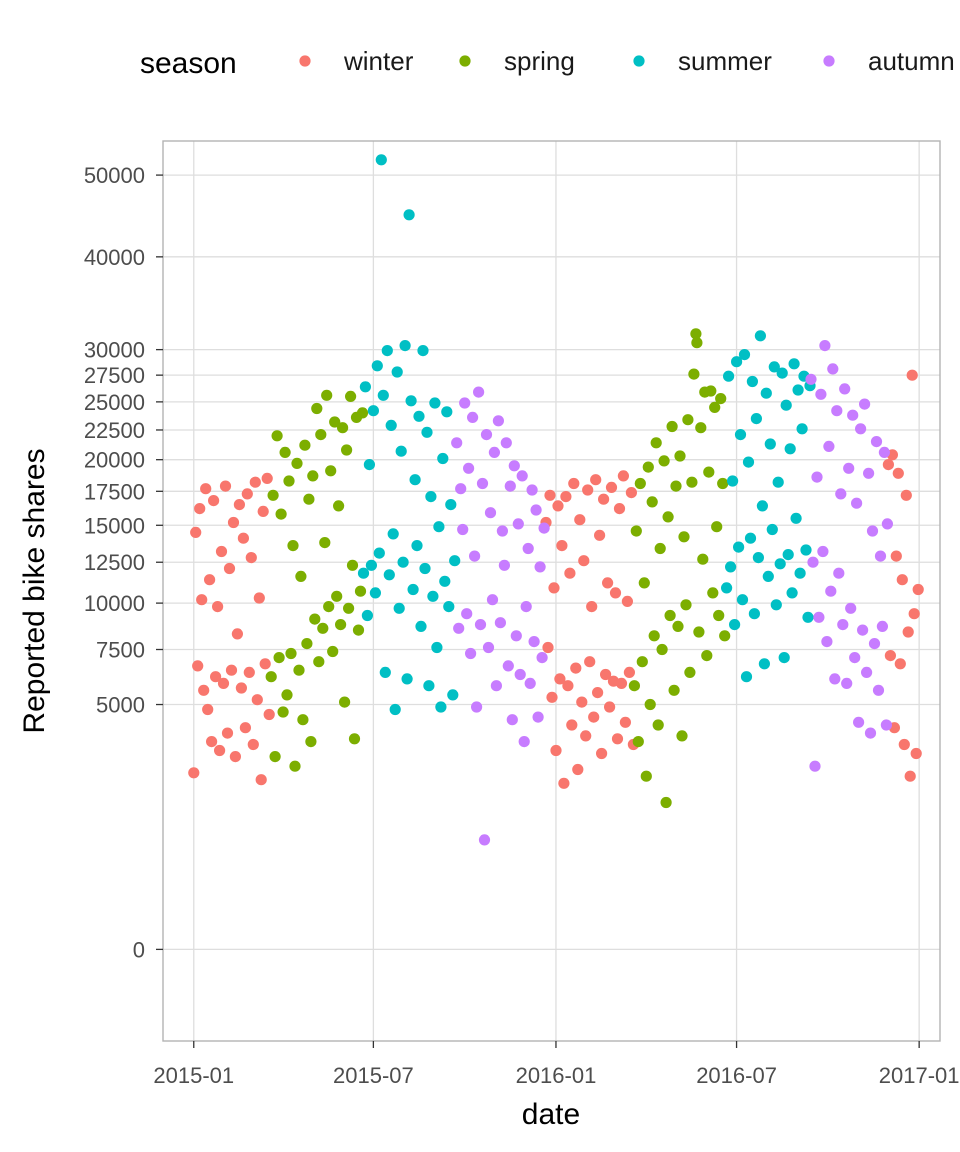  What do you see at coordinates (556, 1075) in the screenshot?
I see `x-tick-label: 2016-01` at bounding box center [556, 1075].